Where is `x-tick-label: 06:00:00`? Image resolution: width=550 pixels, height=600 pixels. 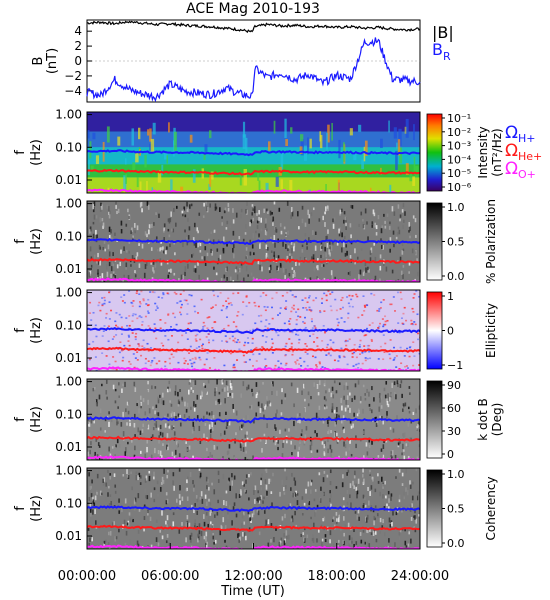 x-tick-label: 06:00:00 is located at coordinates (170, 576).